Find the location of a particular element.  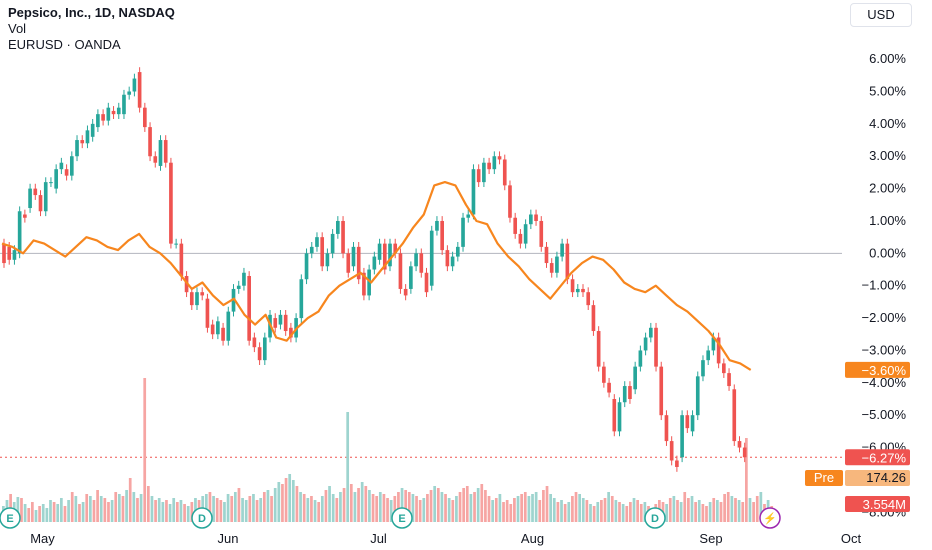

compare-symbol-label: EURUSD · OANDA is located at coordinates (64, 44).